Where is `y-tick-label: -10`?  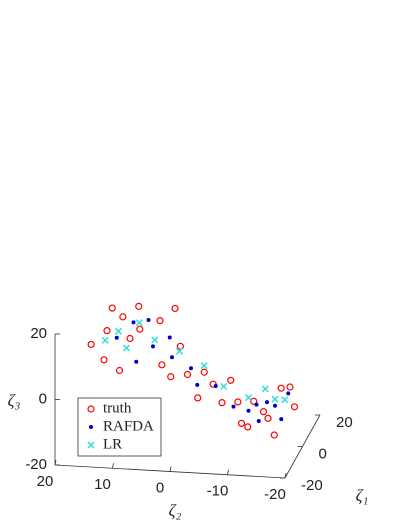
y-tick-label: -10 is located at coordinates (218, 491).